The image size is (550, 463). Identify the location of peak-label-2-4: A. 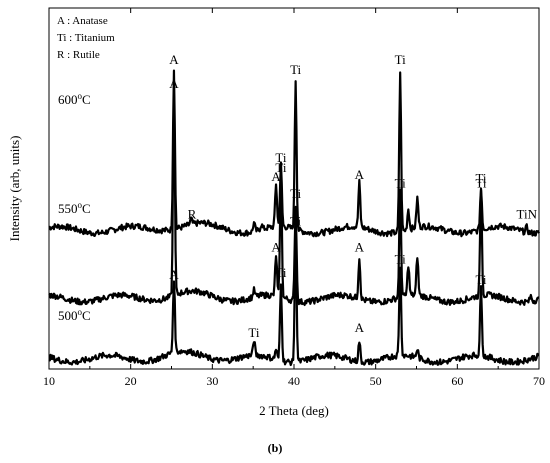
(360, 327).